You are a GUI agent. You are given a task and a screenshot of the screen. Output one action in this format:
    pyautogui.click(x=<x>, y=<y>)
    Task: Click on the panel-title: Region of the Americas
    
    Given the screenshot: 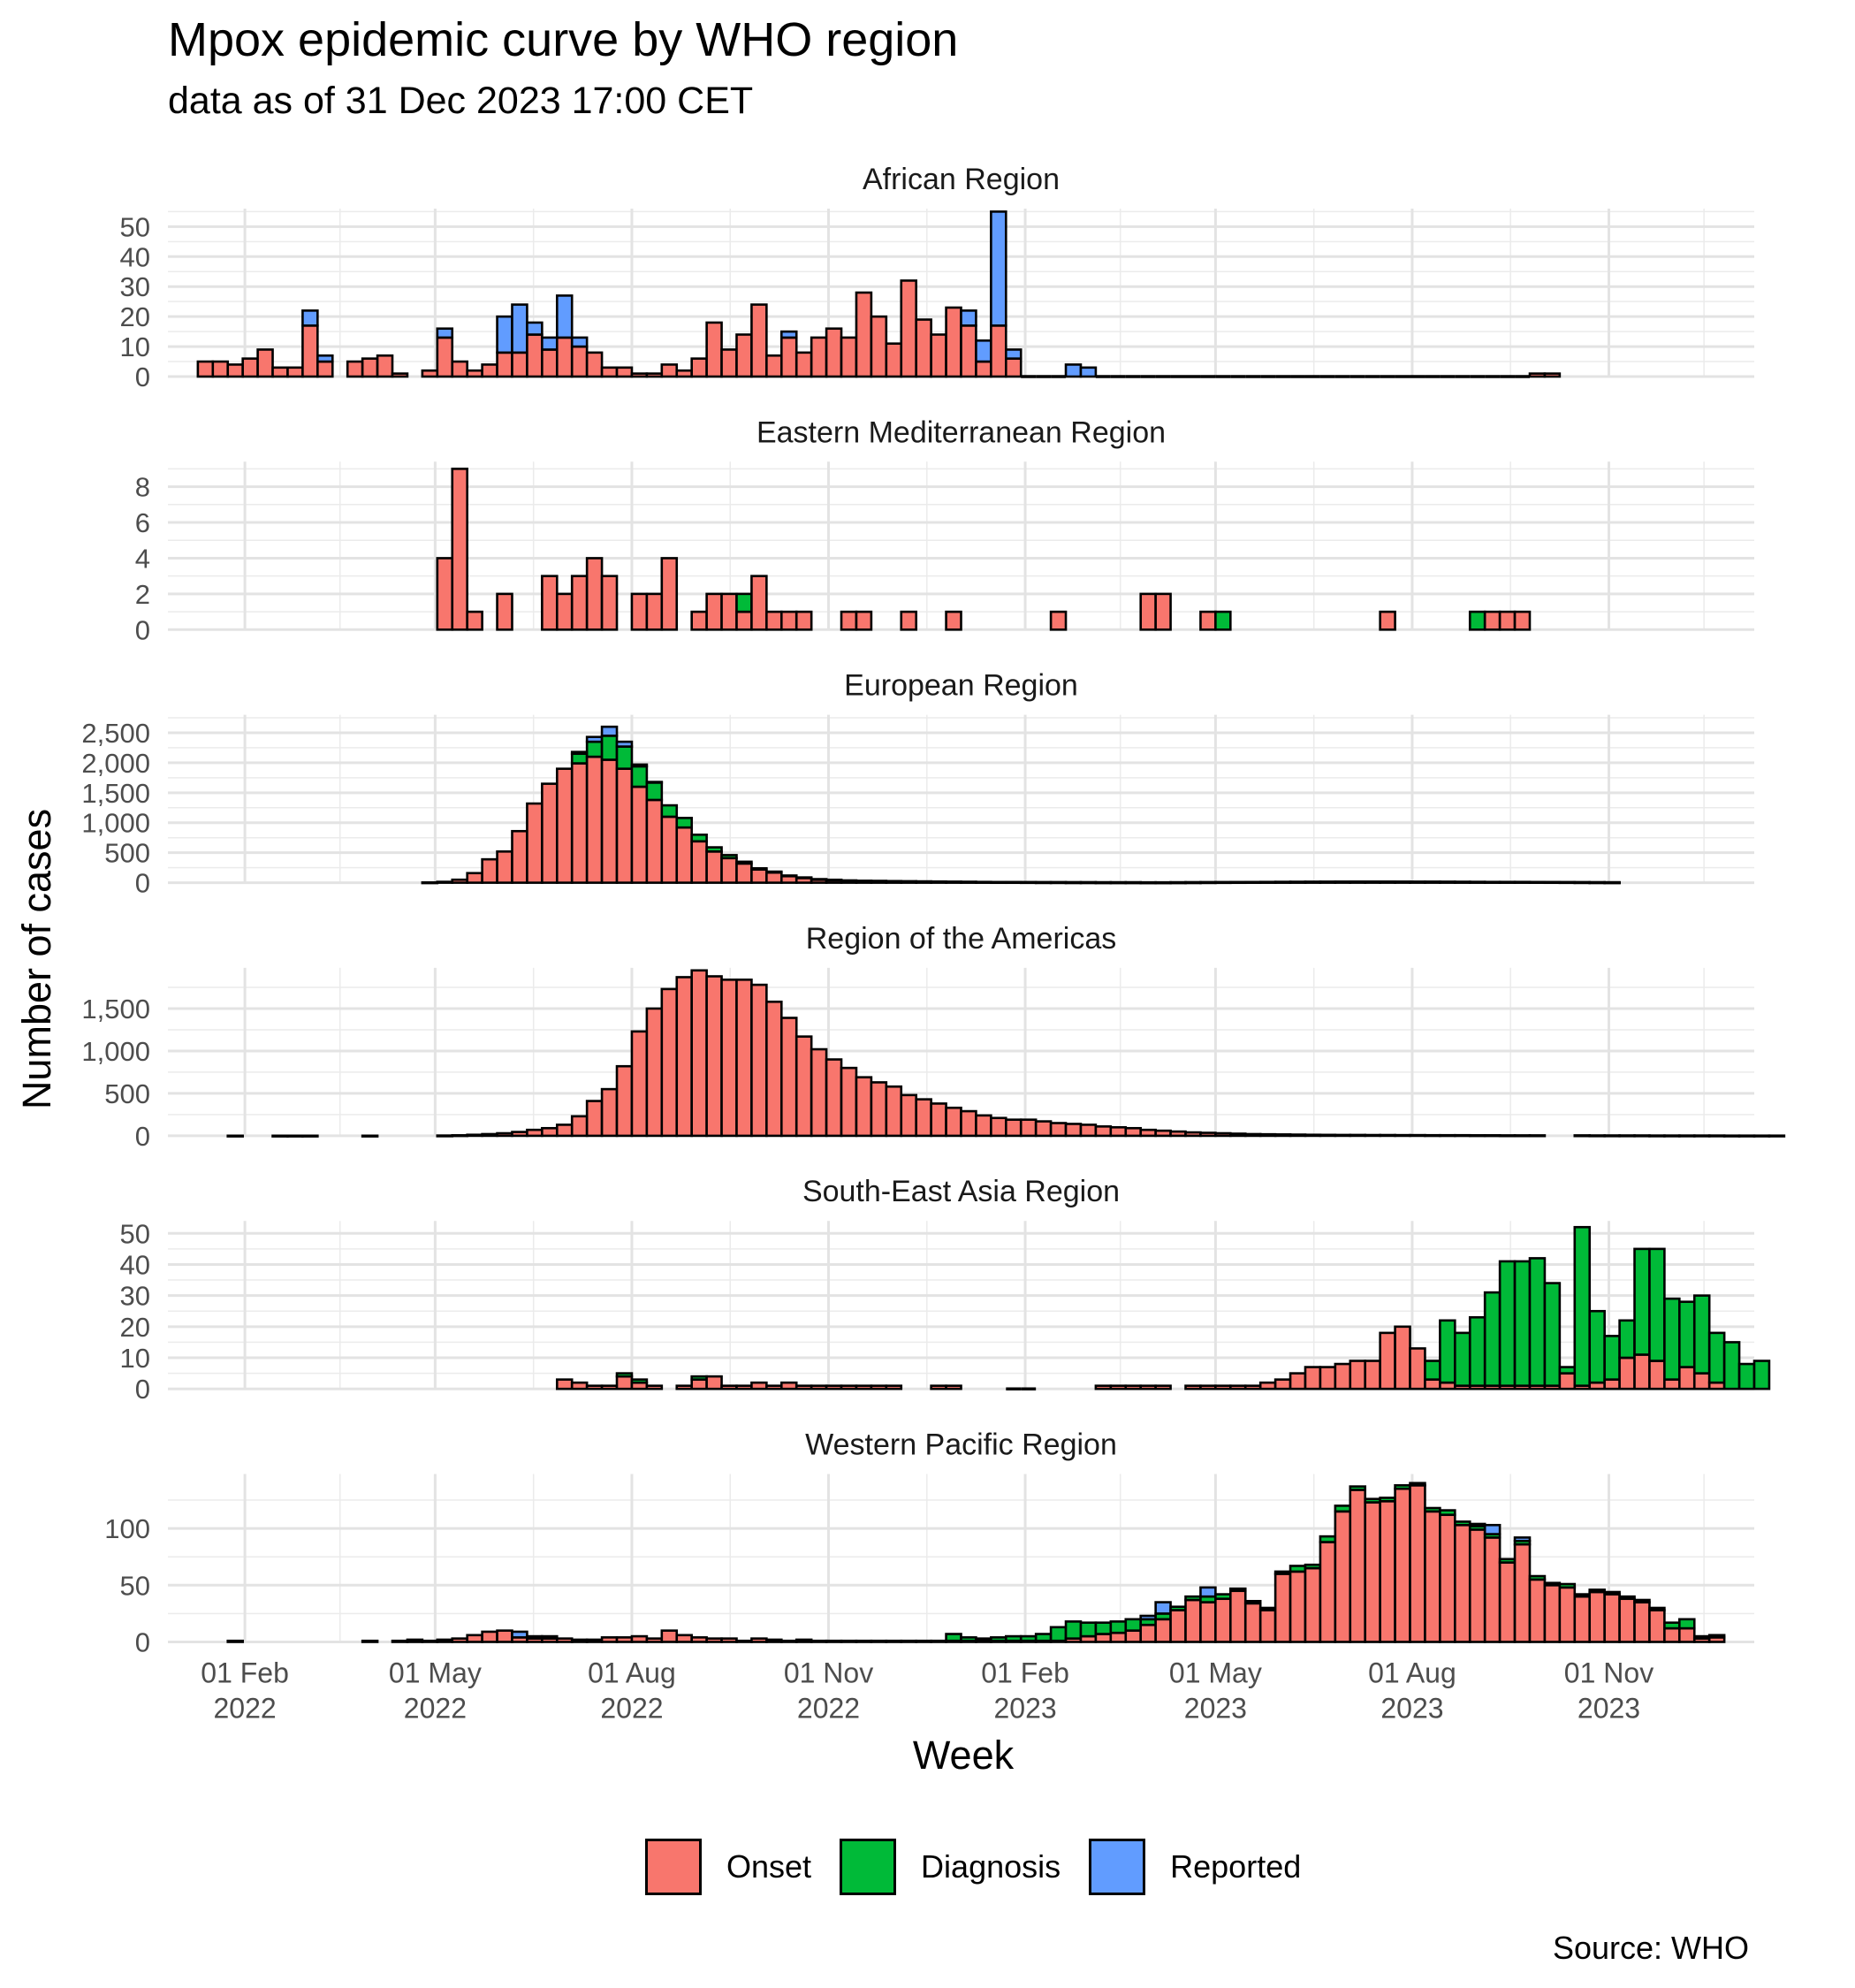 What is the action you would take?
    pyautogui.click(x=961, y=939)
    